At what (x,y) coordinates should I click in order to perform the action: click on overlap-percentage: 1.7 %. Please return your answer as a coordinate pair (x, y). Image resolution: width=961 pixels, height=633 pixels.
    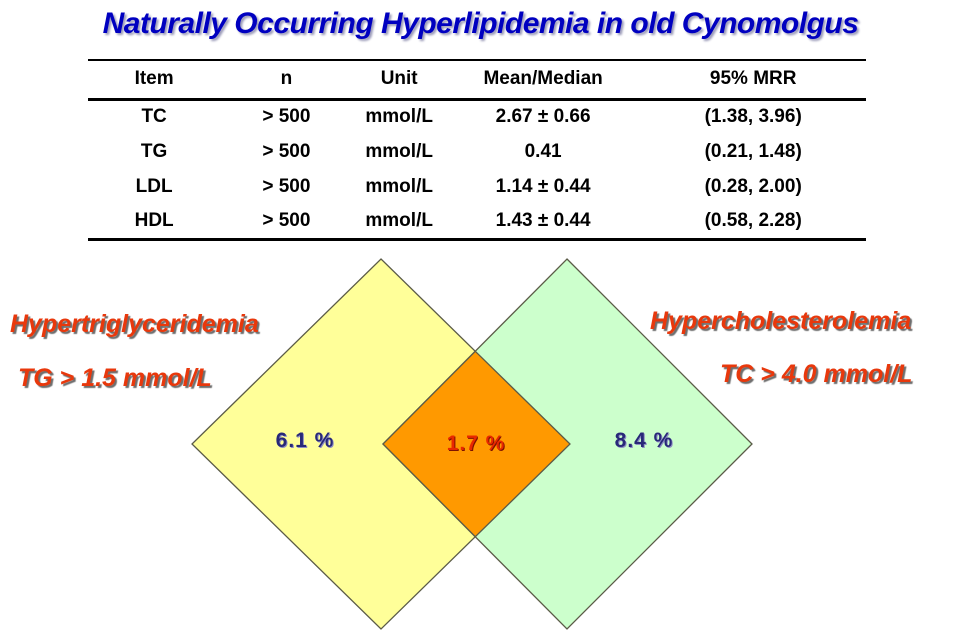
    Looking at the image, I should click on (476, 443).